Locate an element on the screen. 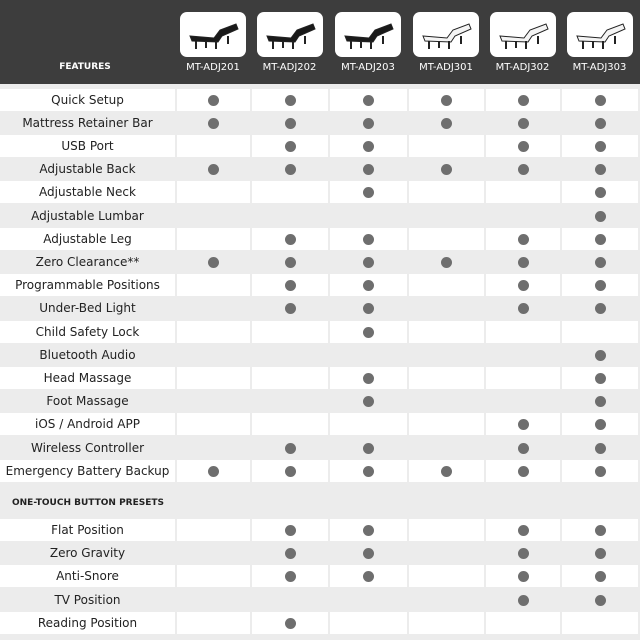 The height and width of the screenshot is (640, 640). feature-label: Wireless Controller is located at coordinates (87, 448).